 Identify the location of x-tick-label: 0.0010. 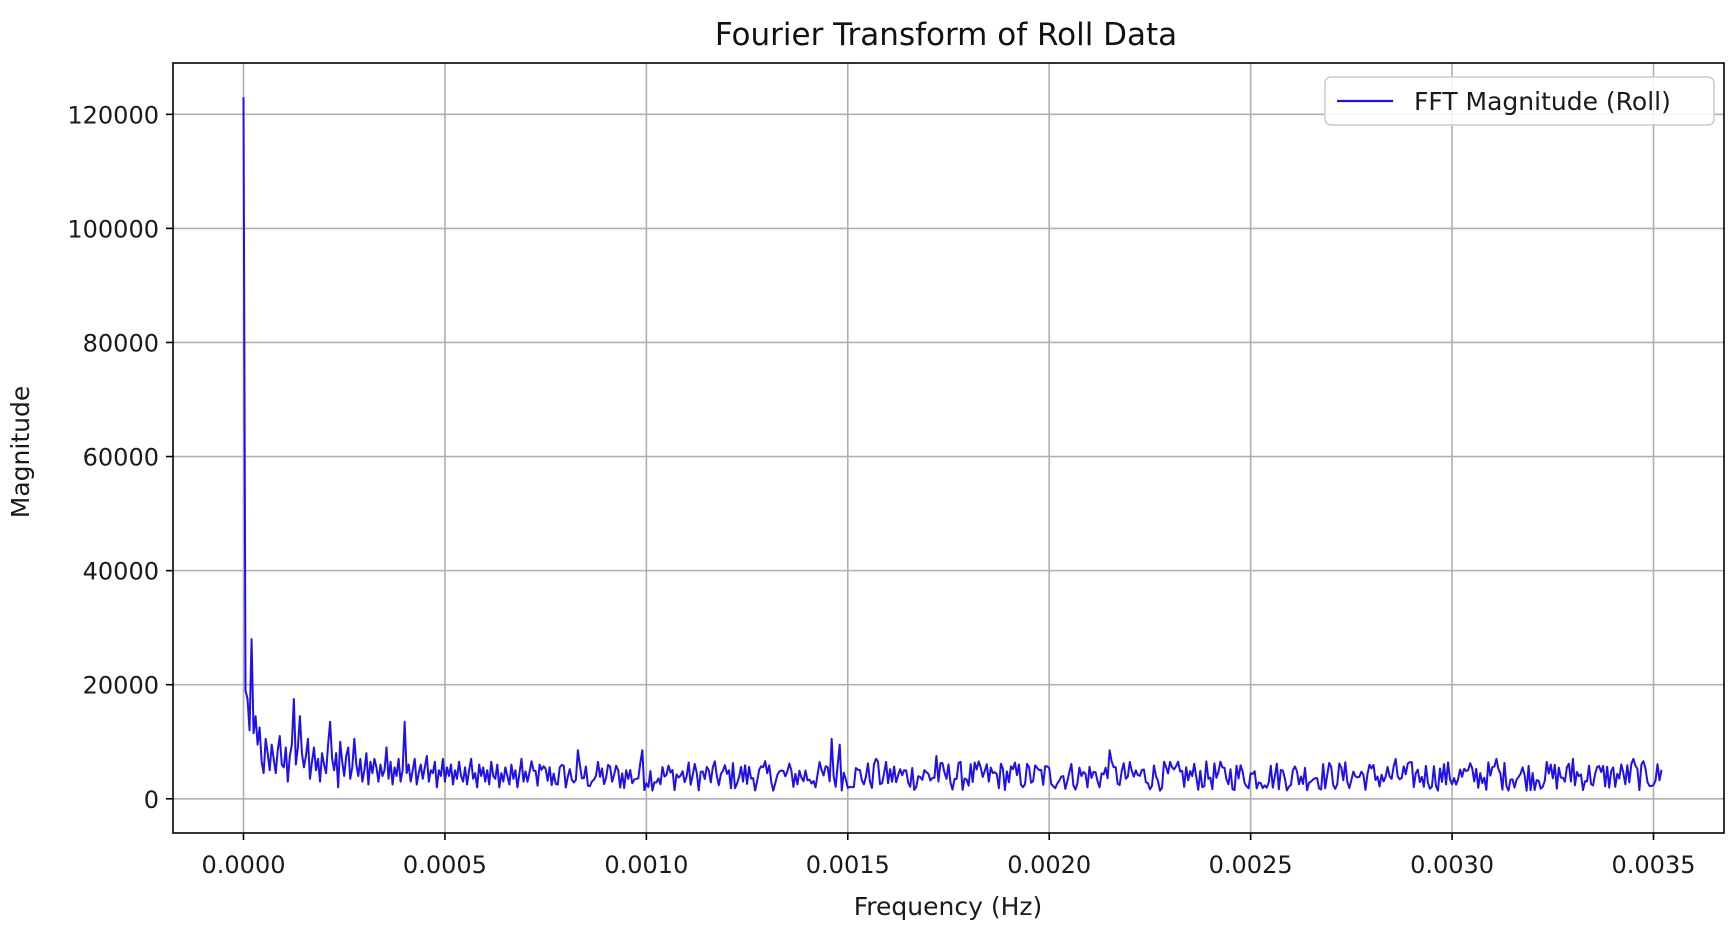
(646, 865).